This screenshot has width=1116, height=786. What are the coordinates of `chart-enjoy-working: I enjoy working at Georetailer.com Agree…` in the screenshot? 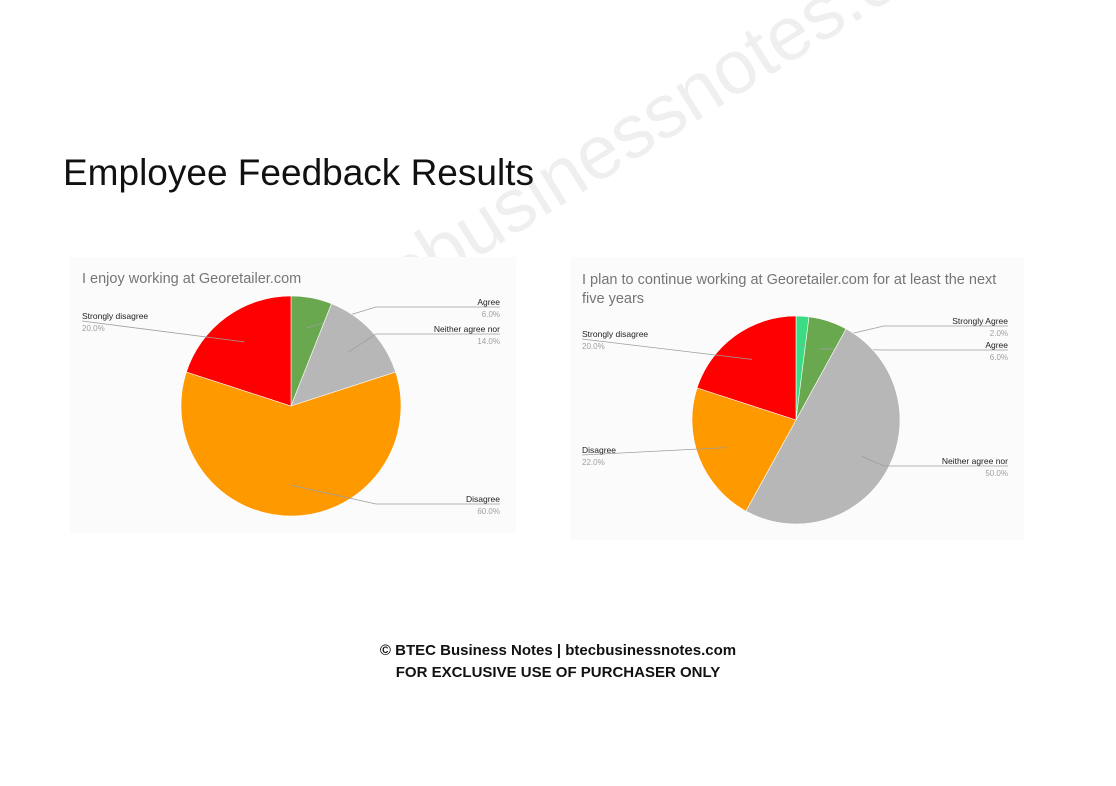 It's located at (293, 395).